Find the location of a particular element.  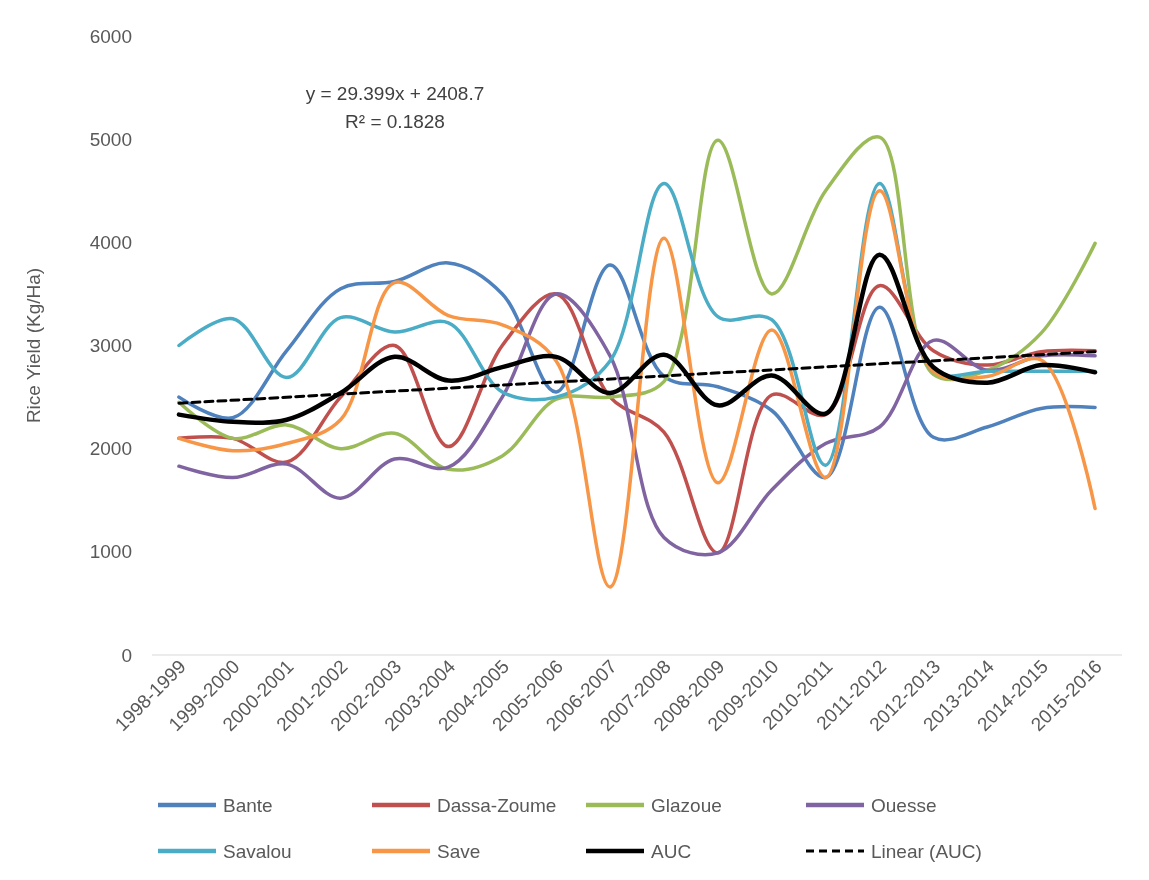

legend-label: Savalou is located at coordinates (257, 851).